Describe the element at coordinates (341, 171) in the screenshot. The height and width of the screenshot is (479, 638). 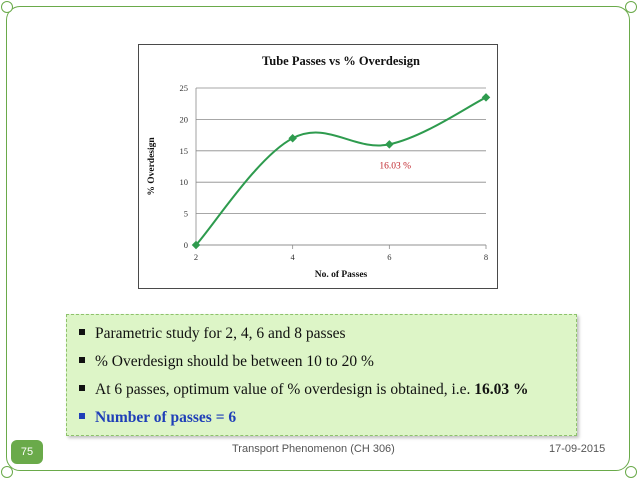
I see `series-line` at that location.